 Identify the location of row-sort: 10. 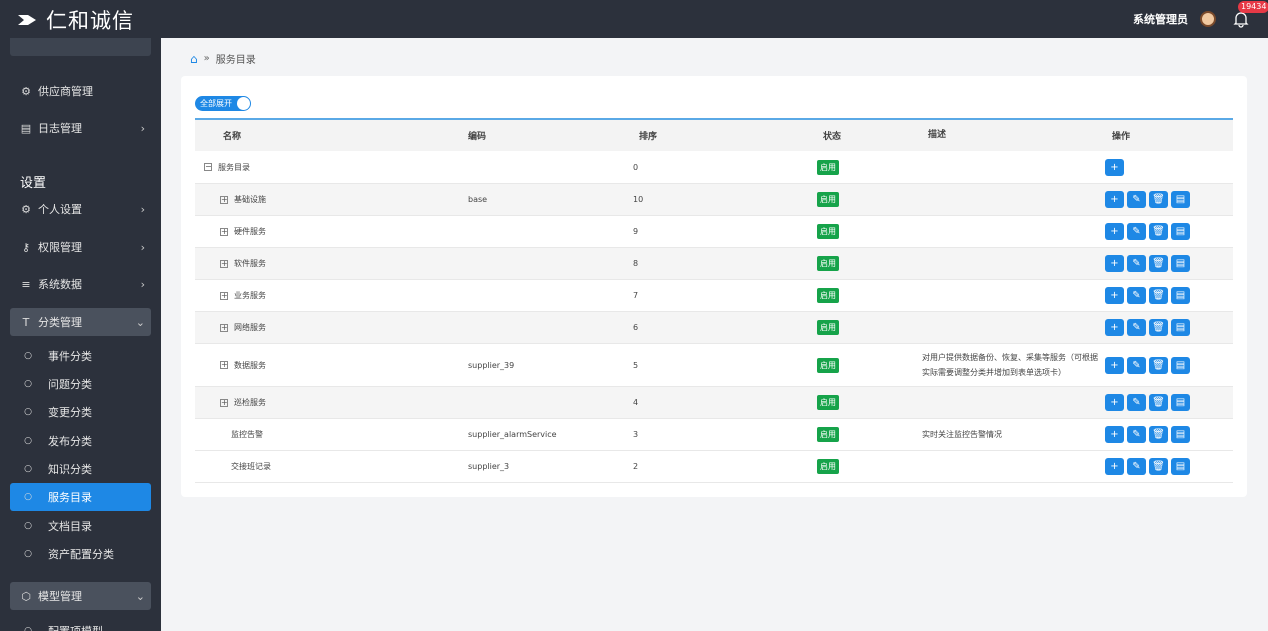
(638, 199).